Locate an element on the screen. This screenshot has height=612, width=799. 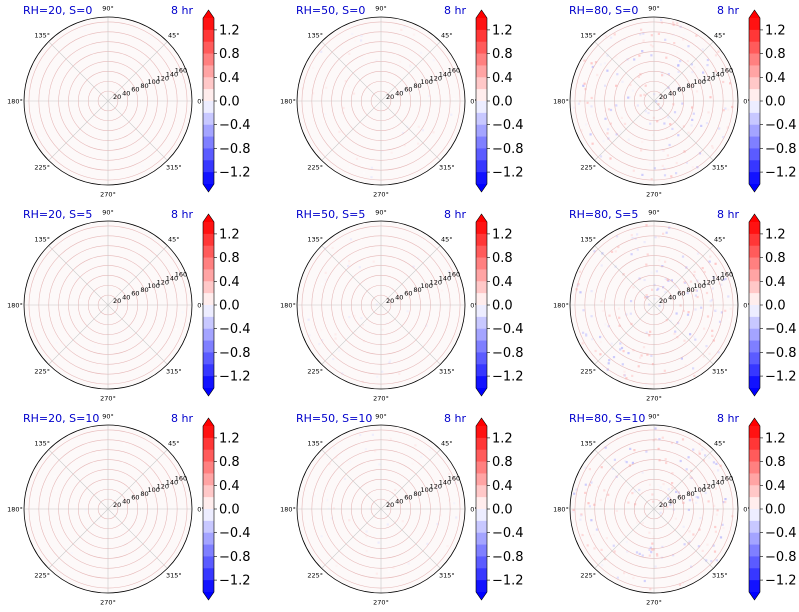
colorbar-extend-min is located at coordinates (208, 596).